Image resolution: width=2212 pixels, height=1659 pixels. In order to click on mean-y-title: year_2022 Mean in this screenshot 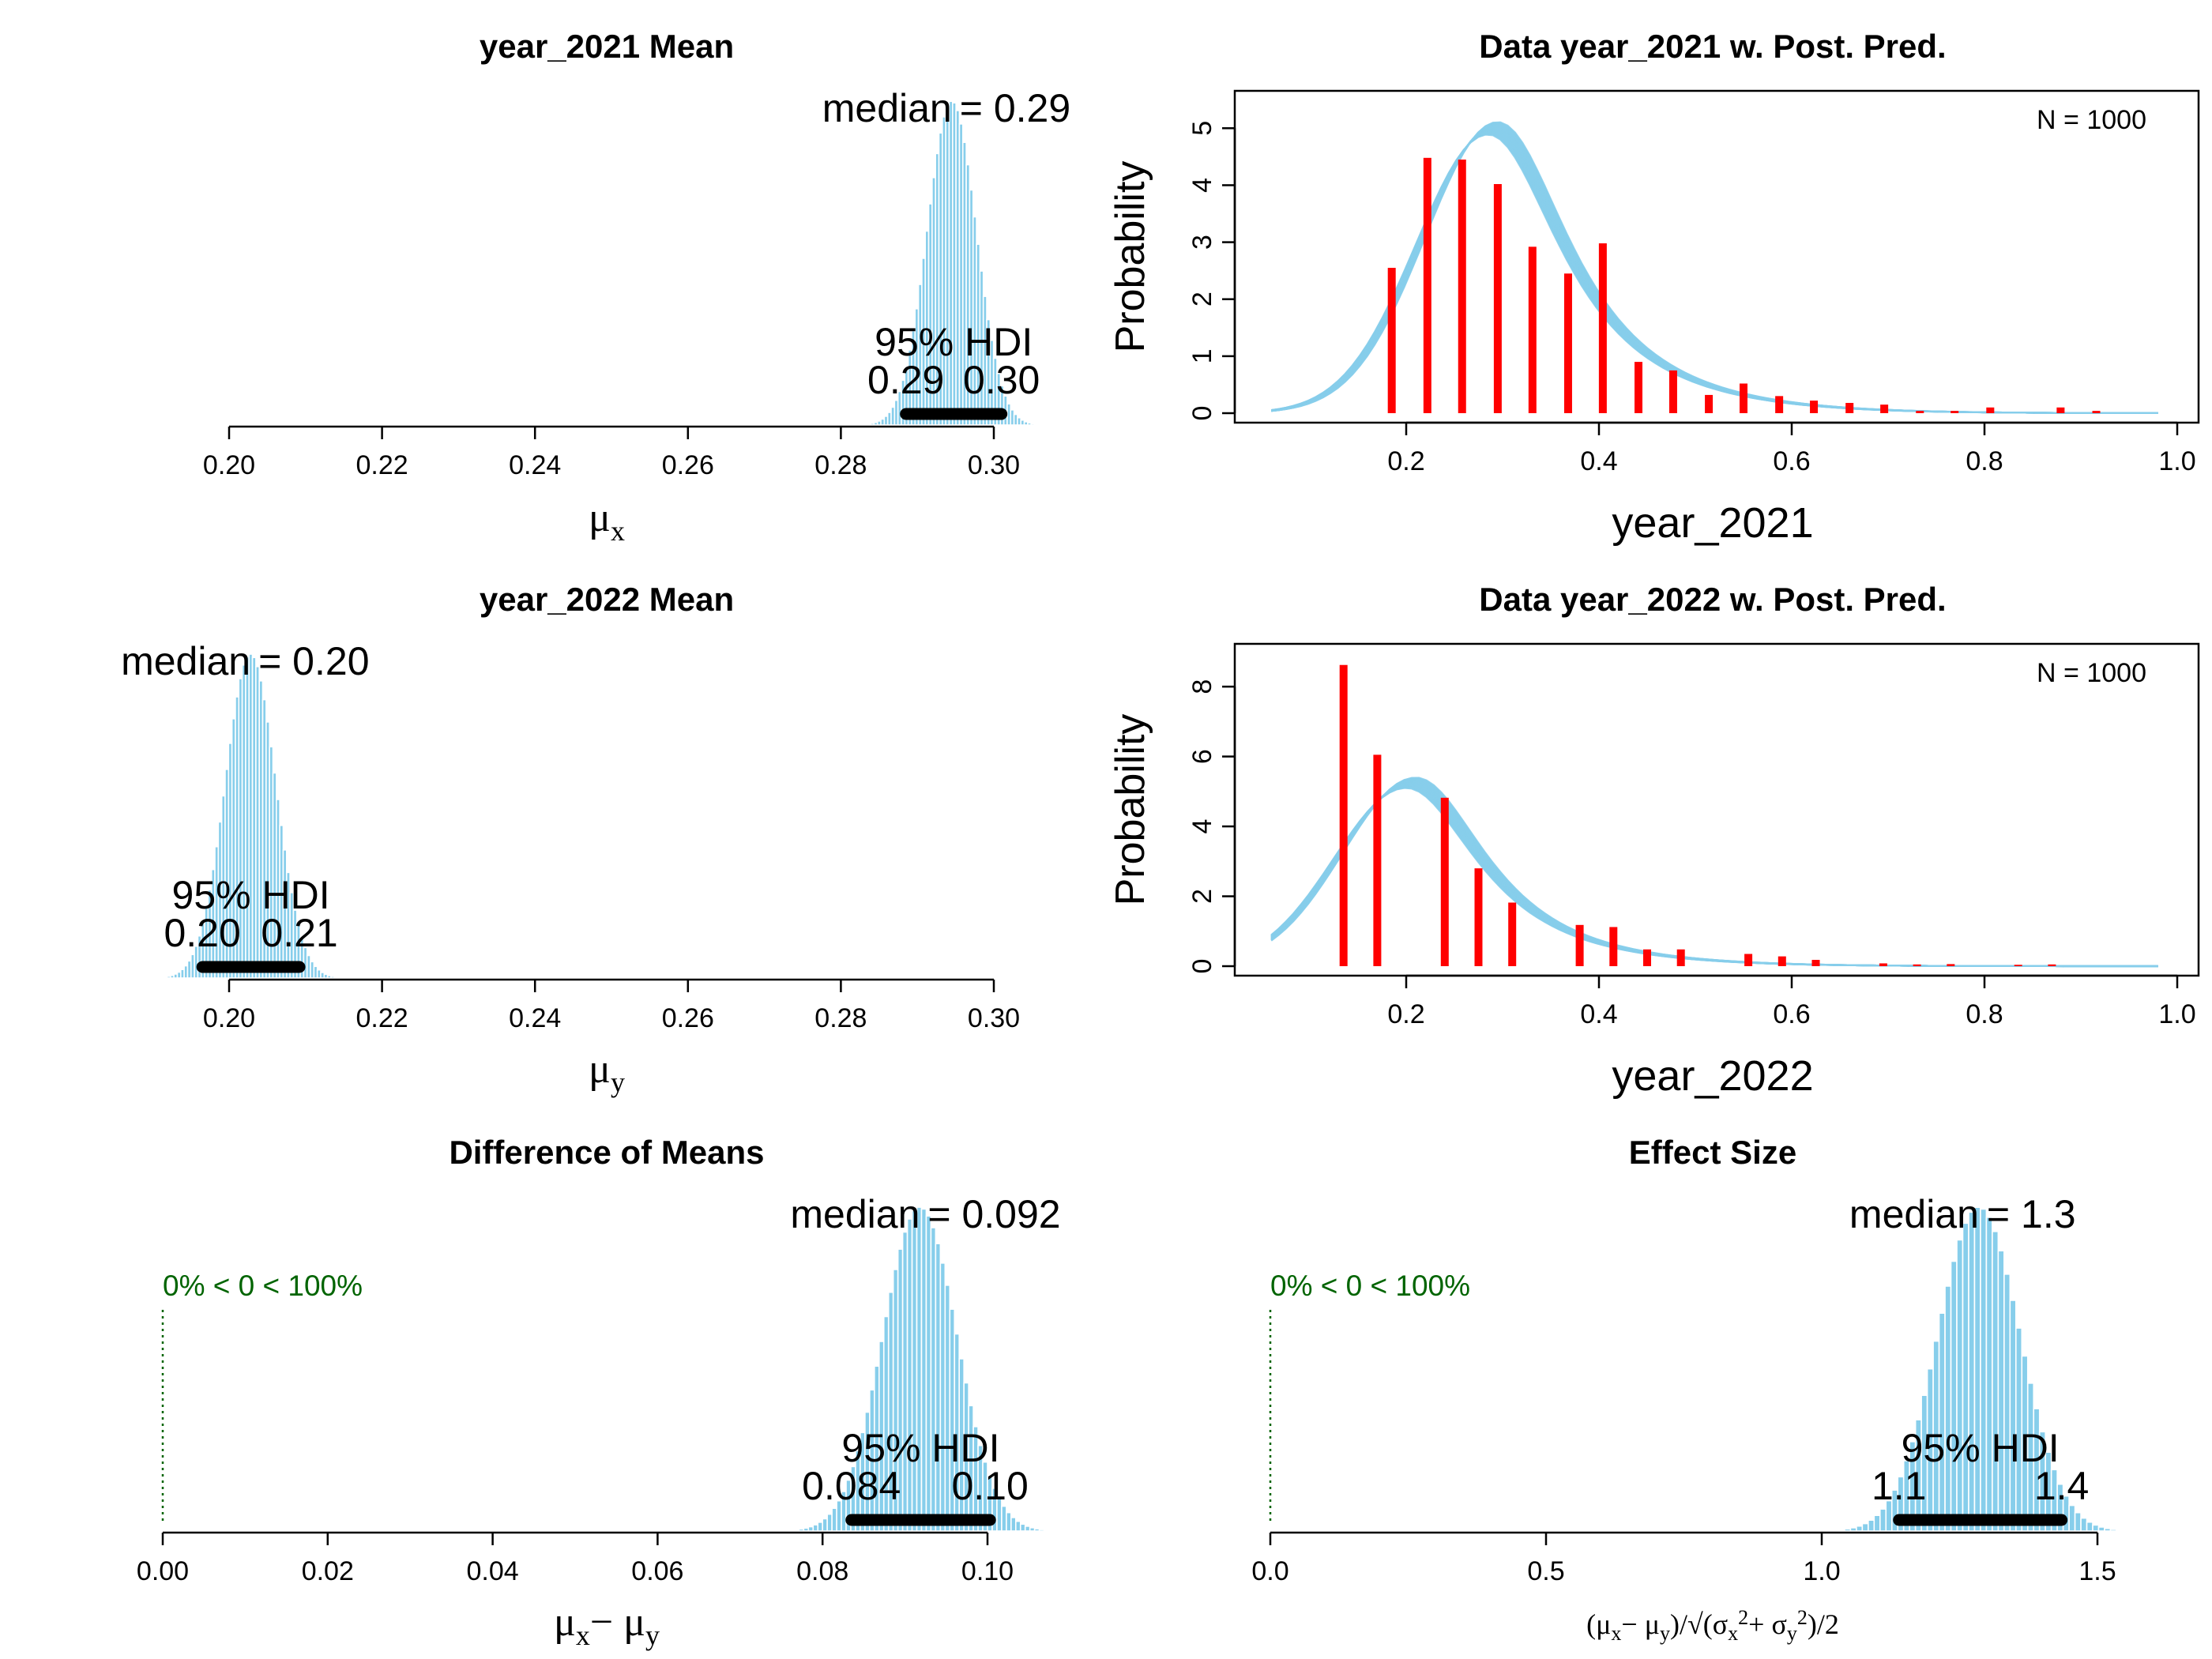, I will do `click(607, 599)`.